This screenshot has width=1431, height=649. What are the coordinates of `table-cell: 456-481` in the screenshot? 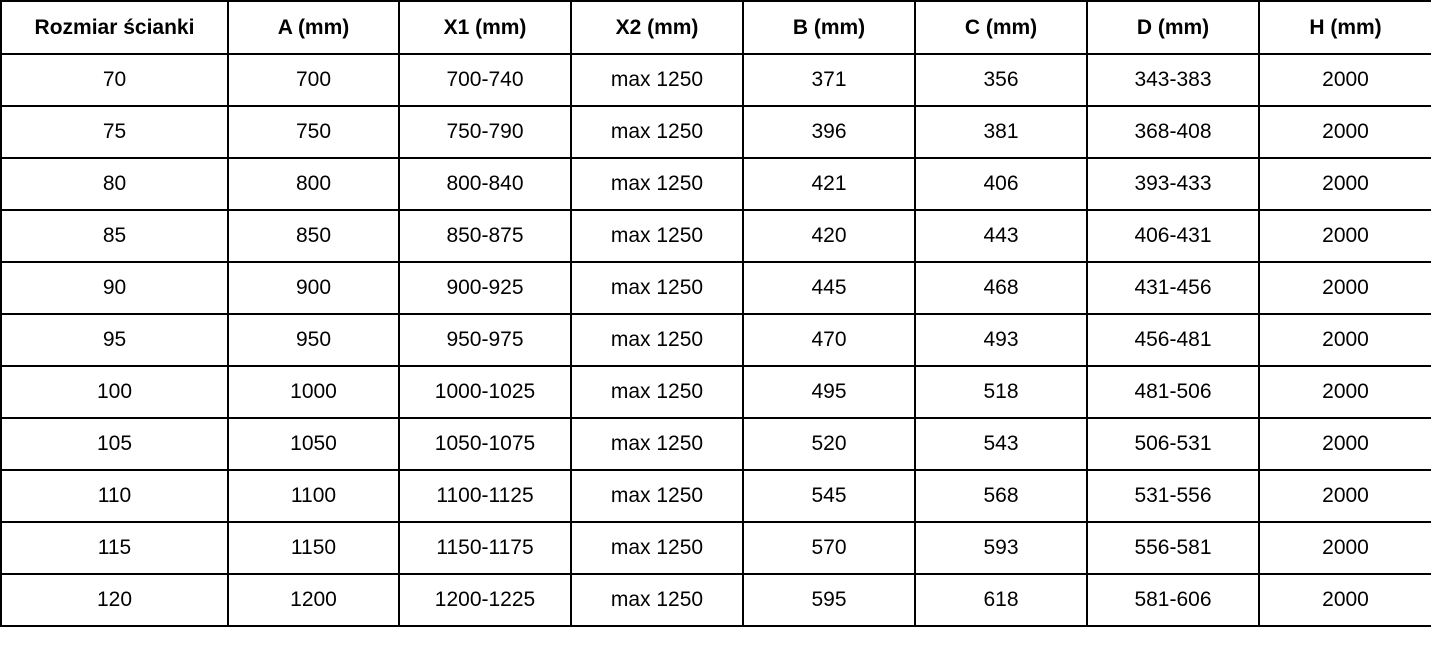 It's located at (1173, 340).